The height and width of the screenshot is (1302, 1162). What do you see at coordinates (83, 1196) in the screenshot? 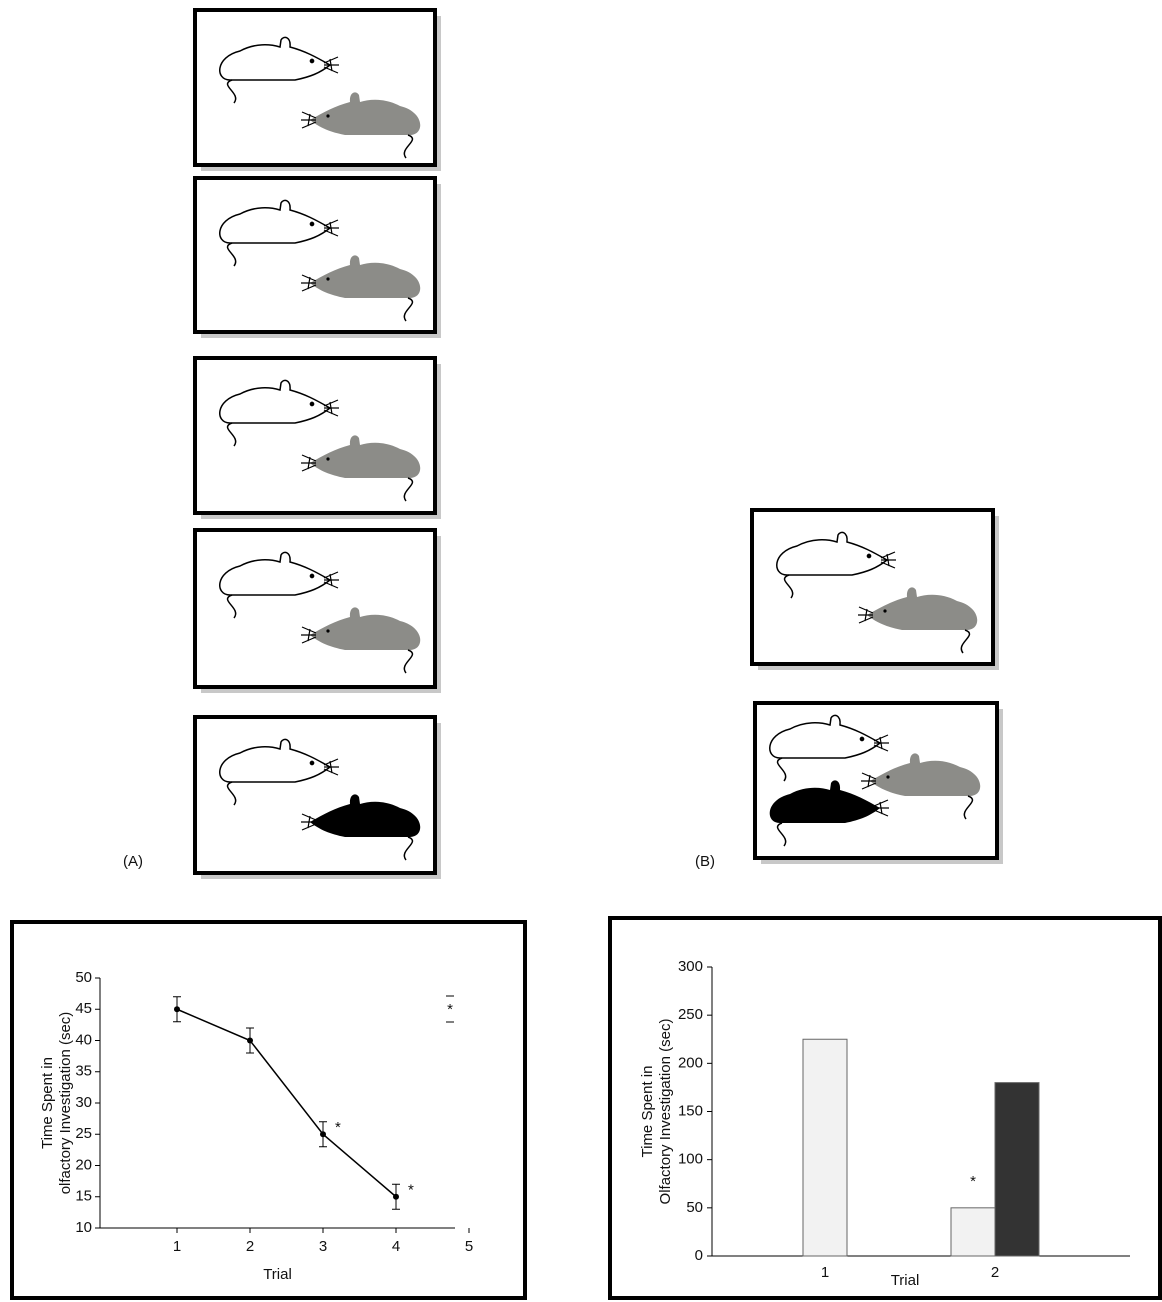
I see `y-tick-label: 15` at bounding box center [83, 1196].